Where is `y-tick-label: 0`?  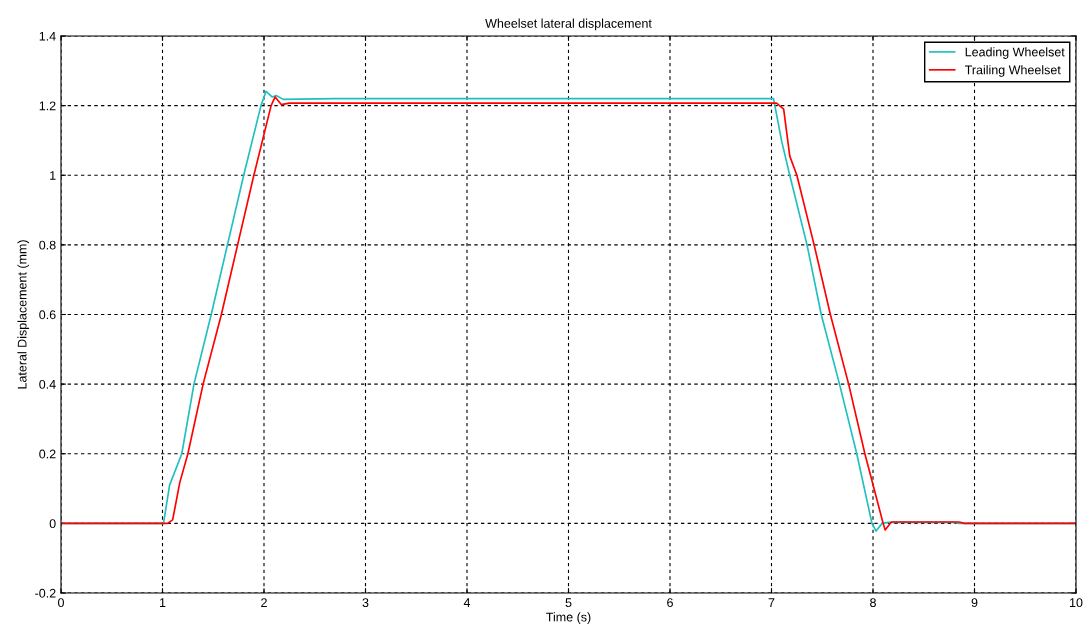 y-tick-label: 0 is located at coordinates (52, 524).